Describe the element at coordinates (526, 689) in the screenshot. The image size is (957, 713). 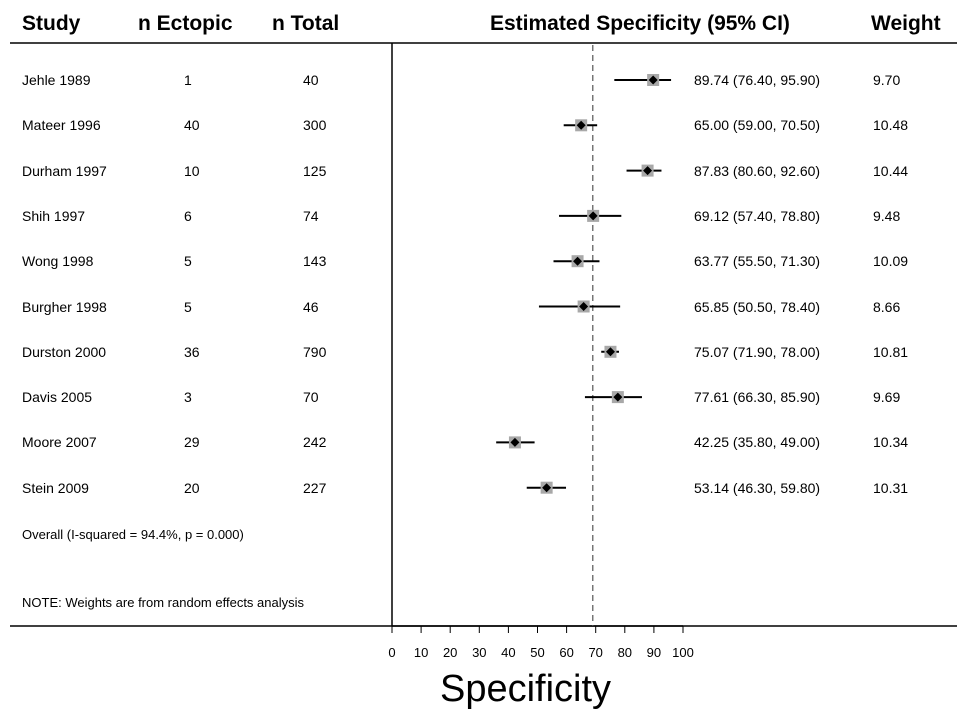
I see `x-axis-title: Specificity` at that location.